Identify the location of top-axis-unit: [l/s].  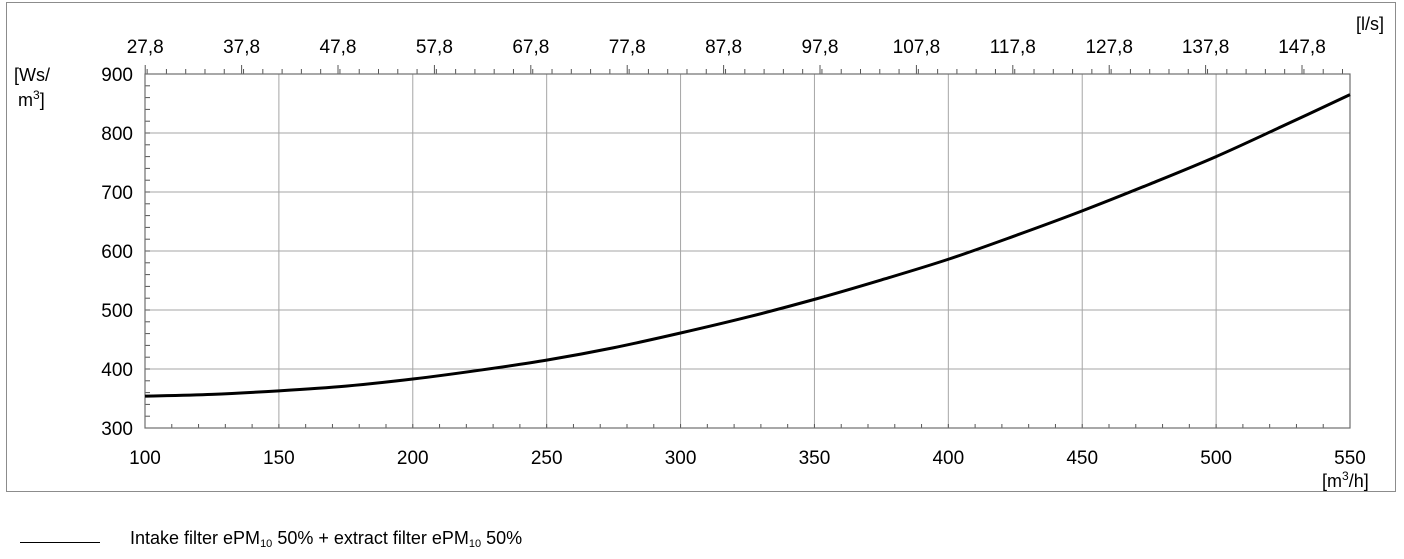
(1370, 24).